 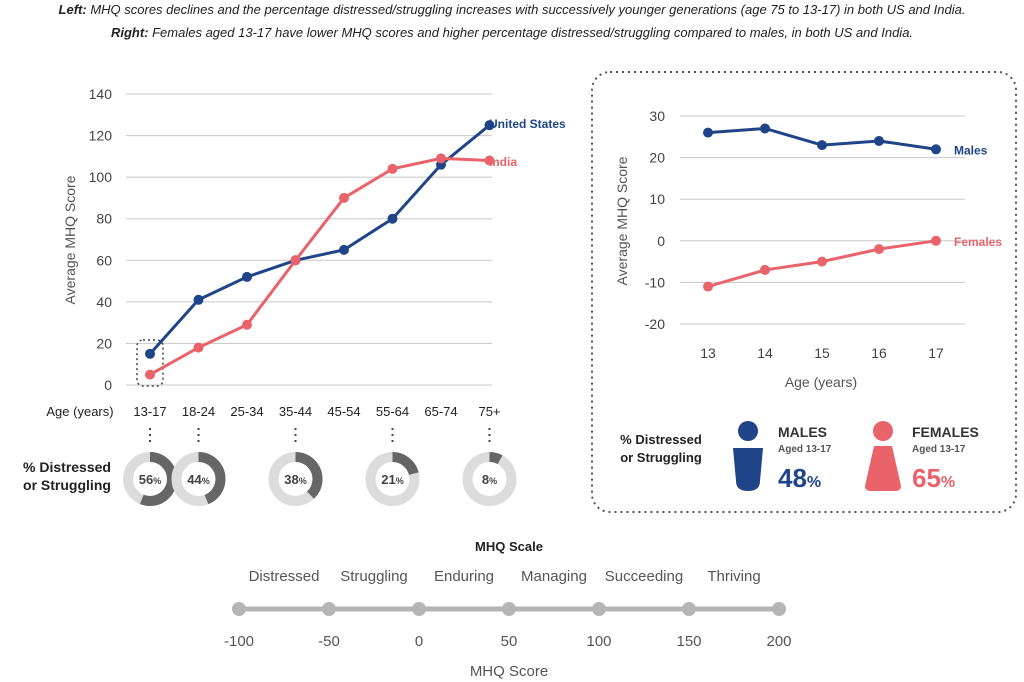 What do you see at coordinates (879, 353) in the screenshot?
I see `right-x-tick-label: 16` at bounding box center [879, 353].